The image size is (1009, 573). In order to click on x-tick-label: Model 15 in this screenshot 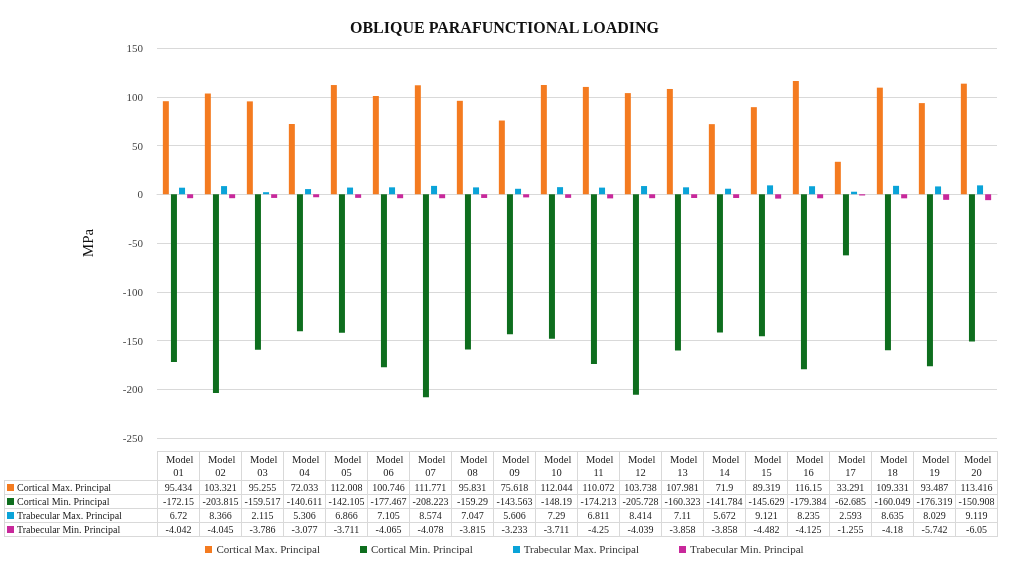, I will do `click(766, 466)`.